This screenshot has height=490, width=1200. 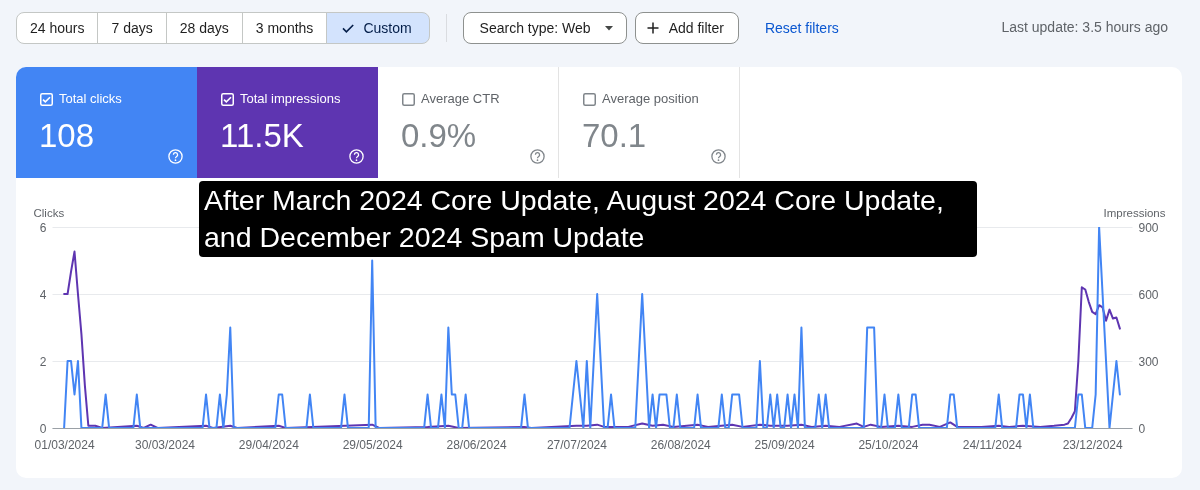 What do you see at coordinates (90, 98) in the screenshot?
I see `category-label: Total clicks` at bounding box center [90, 98].